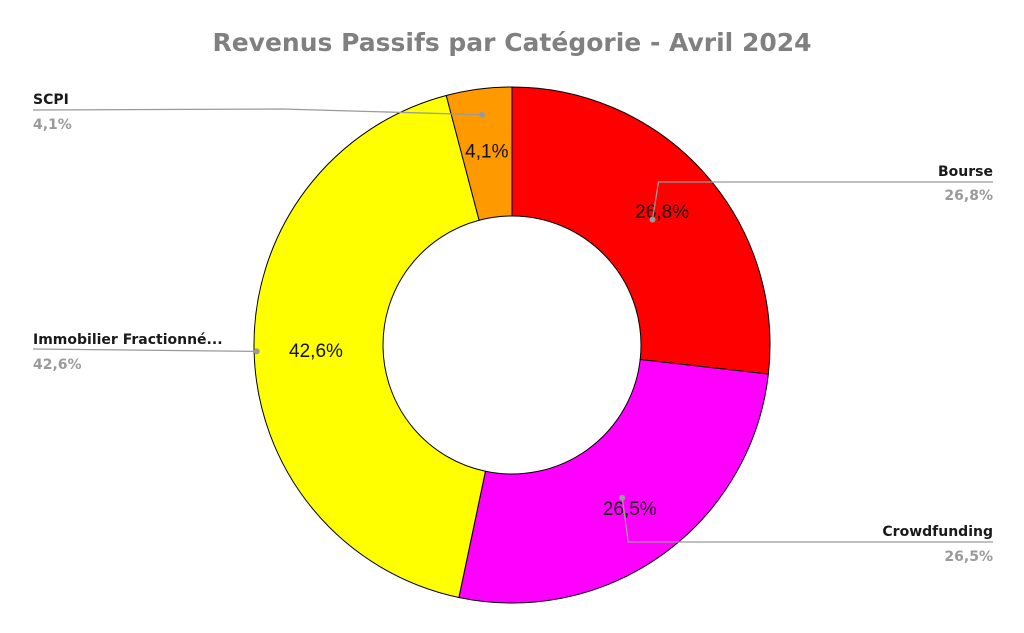 Image resolution: width=1024 pixels, height=633 pixels. I want to click on slice-value-label-bourse: 26,8%, so click(662, 212).